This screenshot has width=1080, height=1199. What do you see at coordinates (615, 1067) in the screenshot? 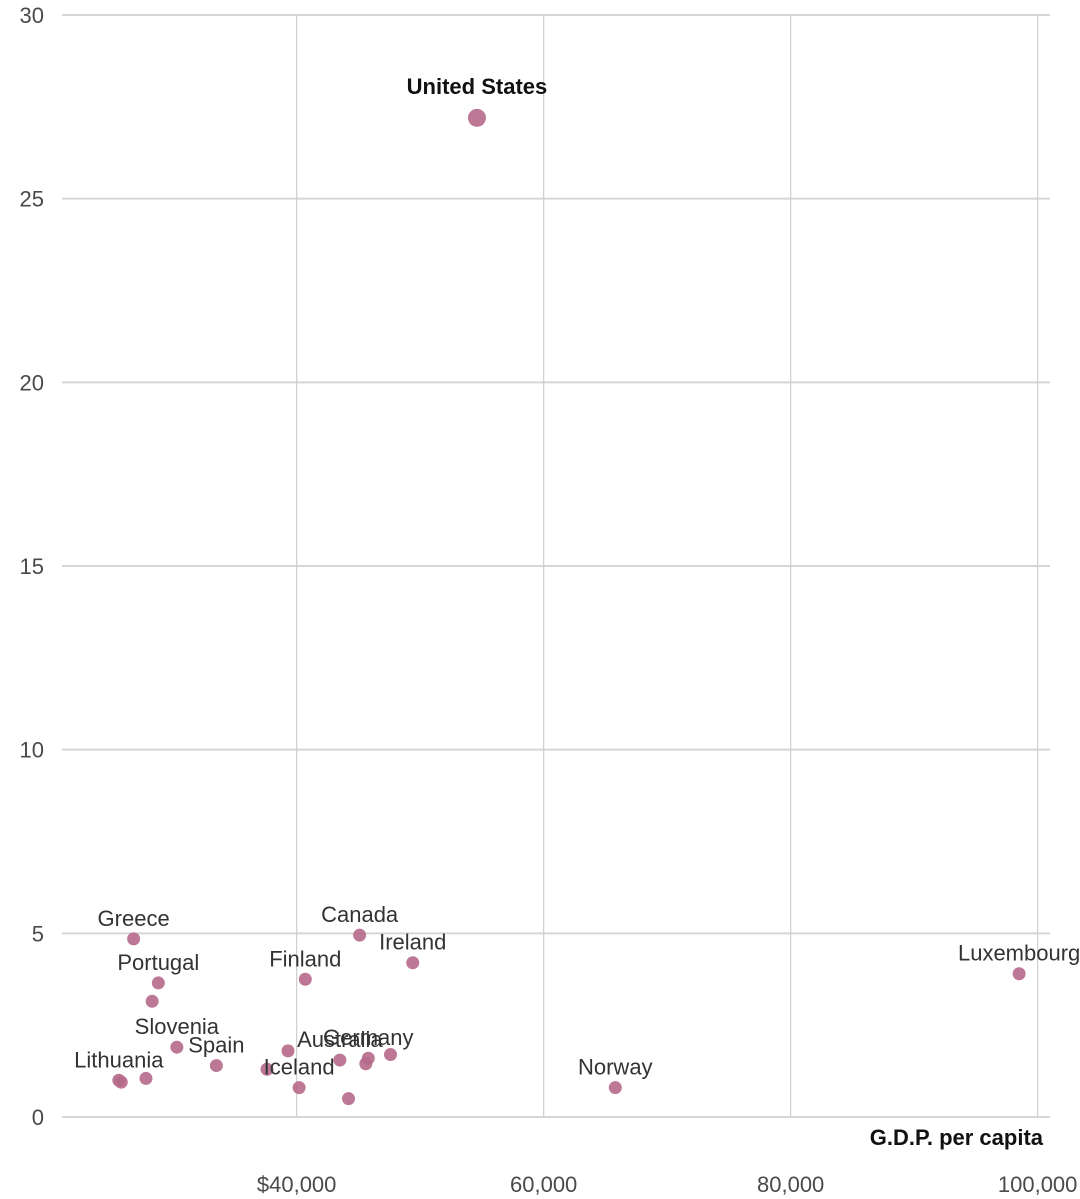
I see `point-label: Norway` at bounding box center [615, 1067].